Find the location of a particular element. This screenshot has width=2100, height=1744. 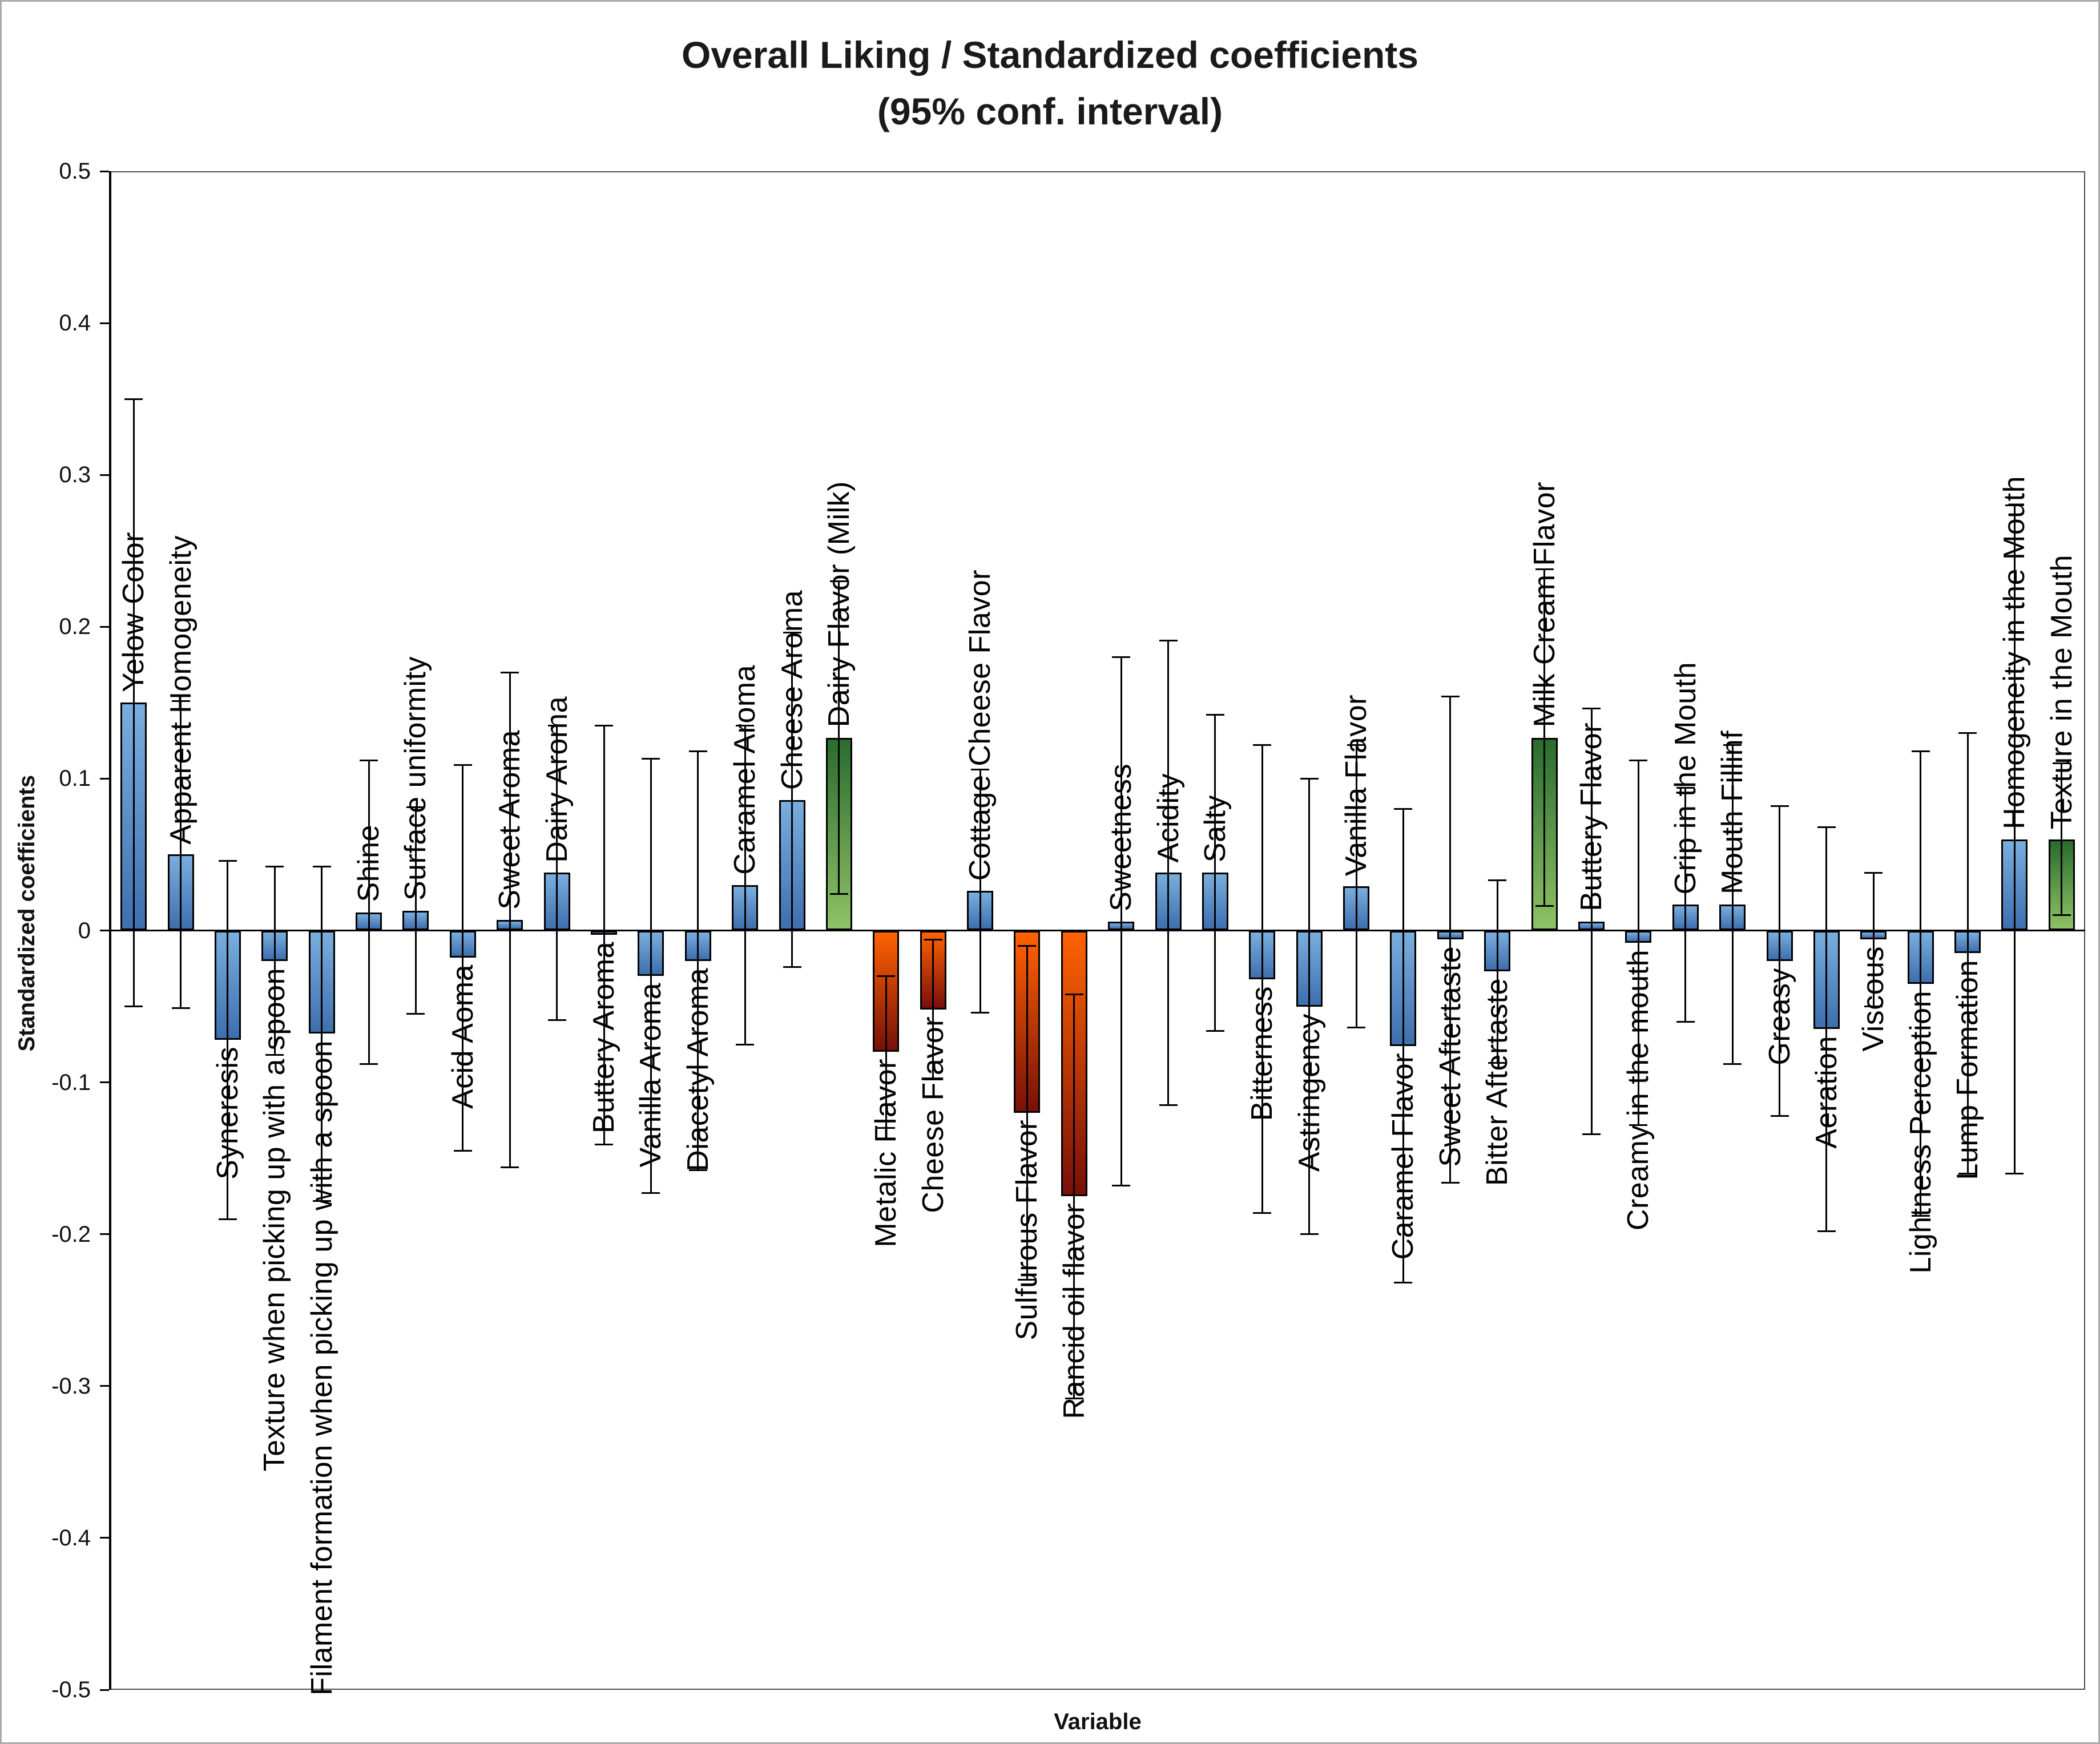

category-label-sweetness: Sweetness is located at coordinates (1121, 837).